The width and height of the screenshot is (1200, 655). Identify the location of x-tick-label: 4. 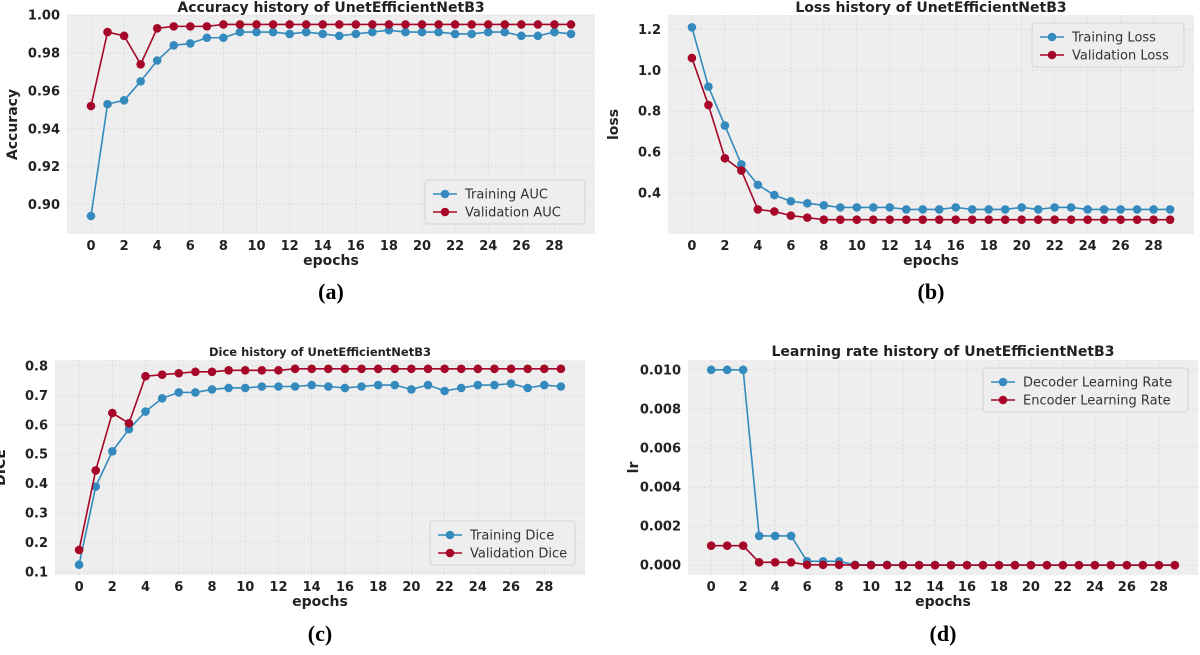
(757, 246).